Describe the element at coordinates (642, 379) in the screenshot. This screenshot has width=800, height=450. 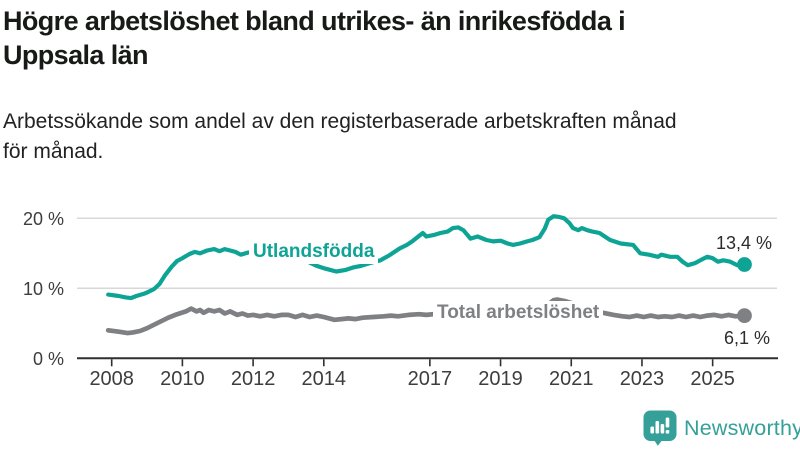
I see `x-axis-tick-label: 2023` at that location.